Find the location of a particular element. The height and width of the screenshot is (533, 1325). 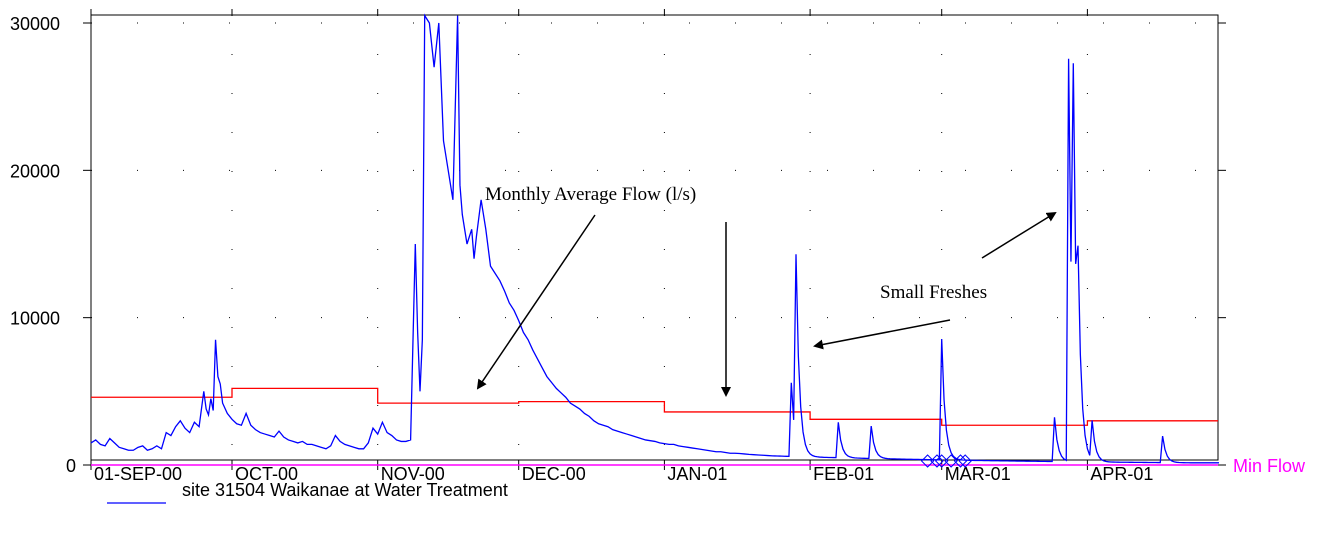

x-tick-label: OCT-00 is located at coordinates (266, 474).